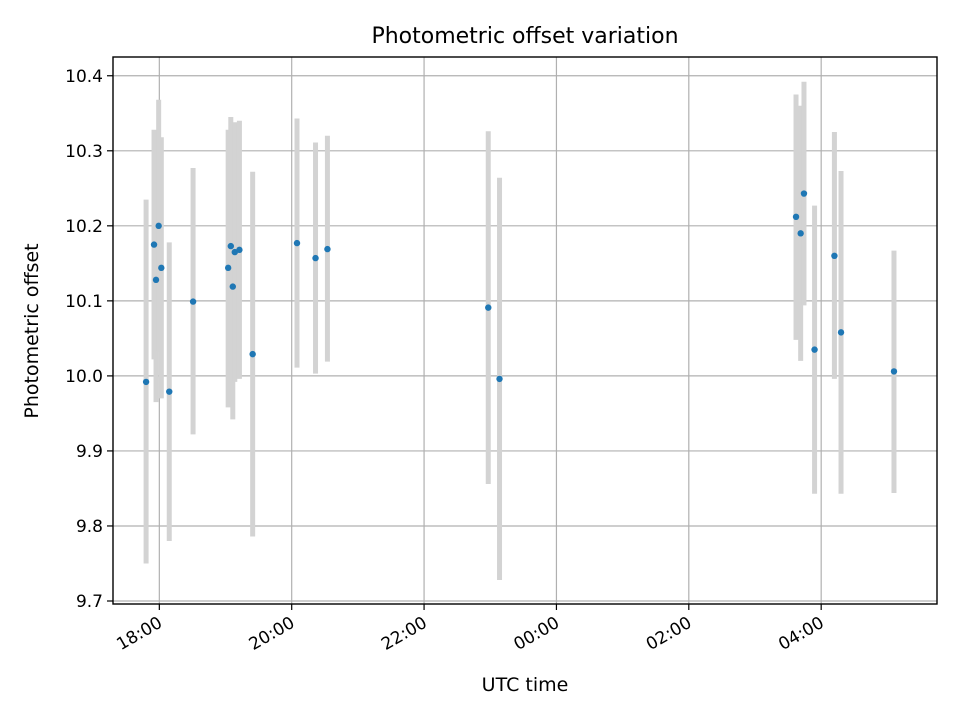 The image size is (960, 720). I want to click on y-axis-label: Photometric offset, so click(32, 330).